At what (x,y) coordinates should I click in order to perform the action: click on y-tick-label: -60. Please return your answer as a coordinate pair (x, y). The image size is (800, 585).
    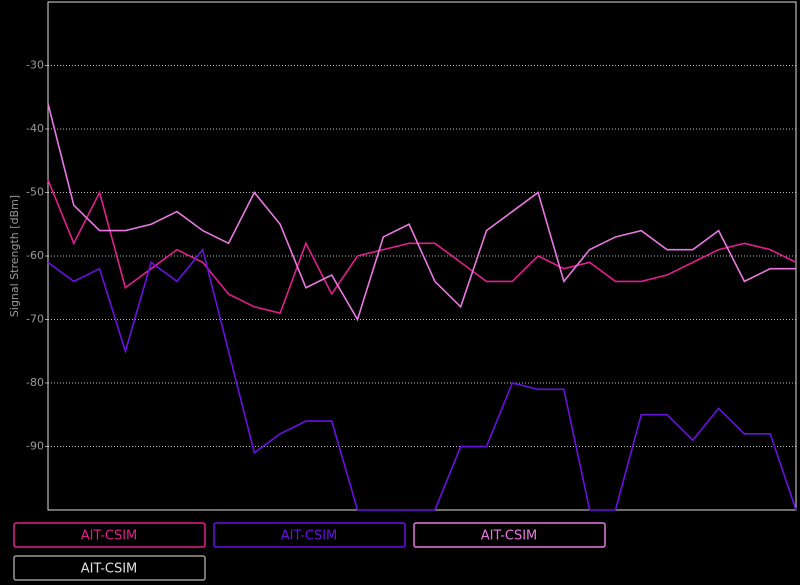
    Looking at the image, I should click on (35, 255).